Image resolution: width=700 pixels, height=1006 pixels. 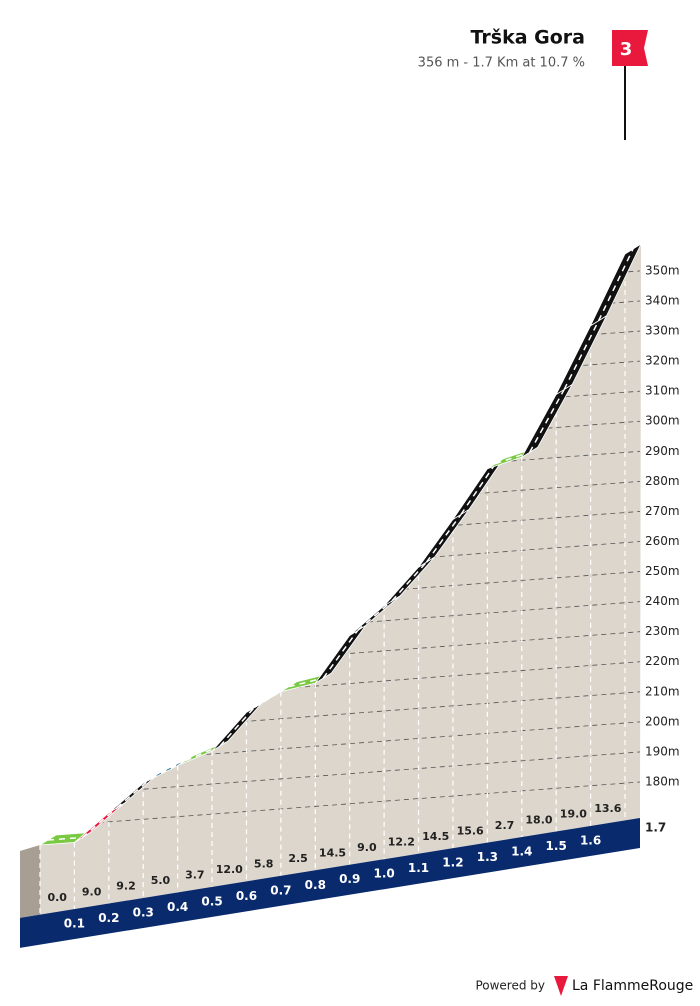 I want to click on road-segment, so click(x=615, y=284).